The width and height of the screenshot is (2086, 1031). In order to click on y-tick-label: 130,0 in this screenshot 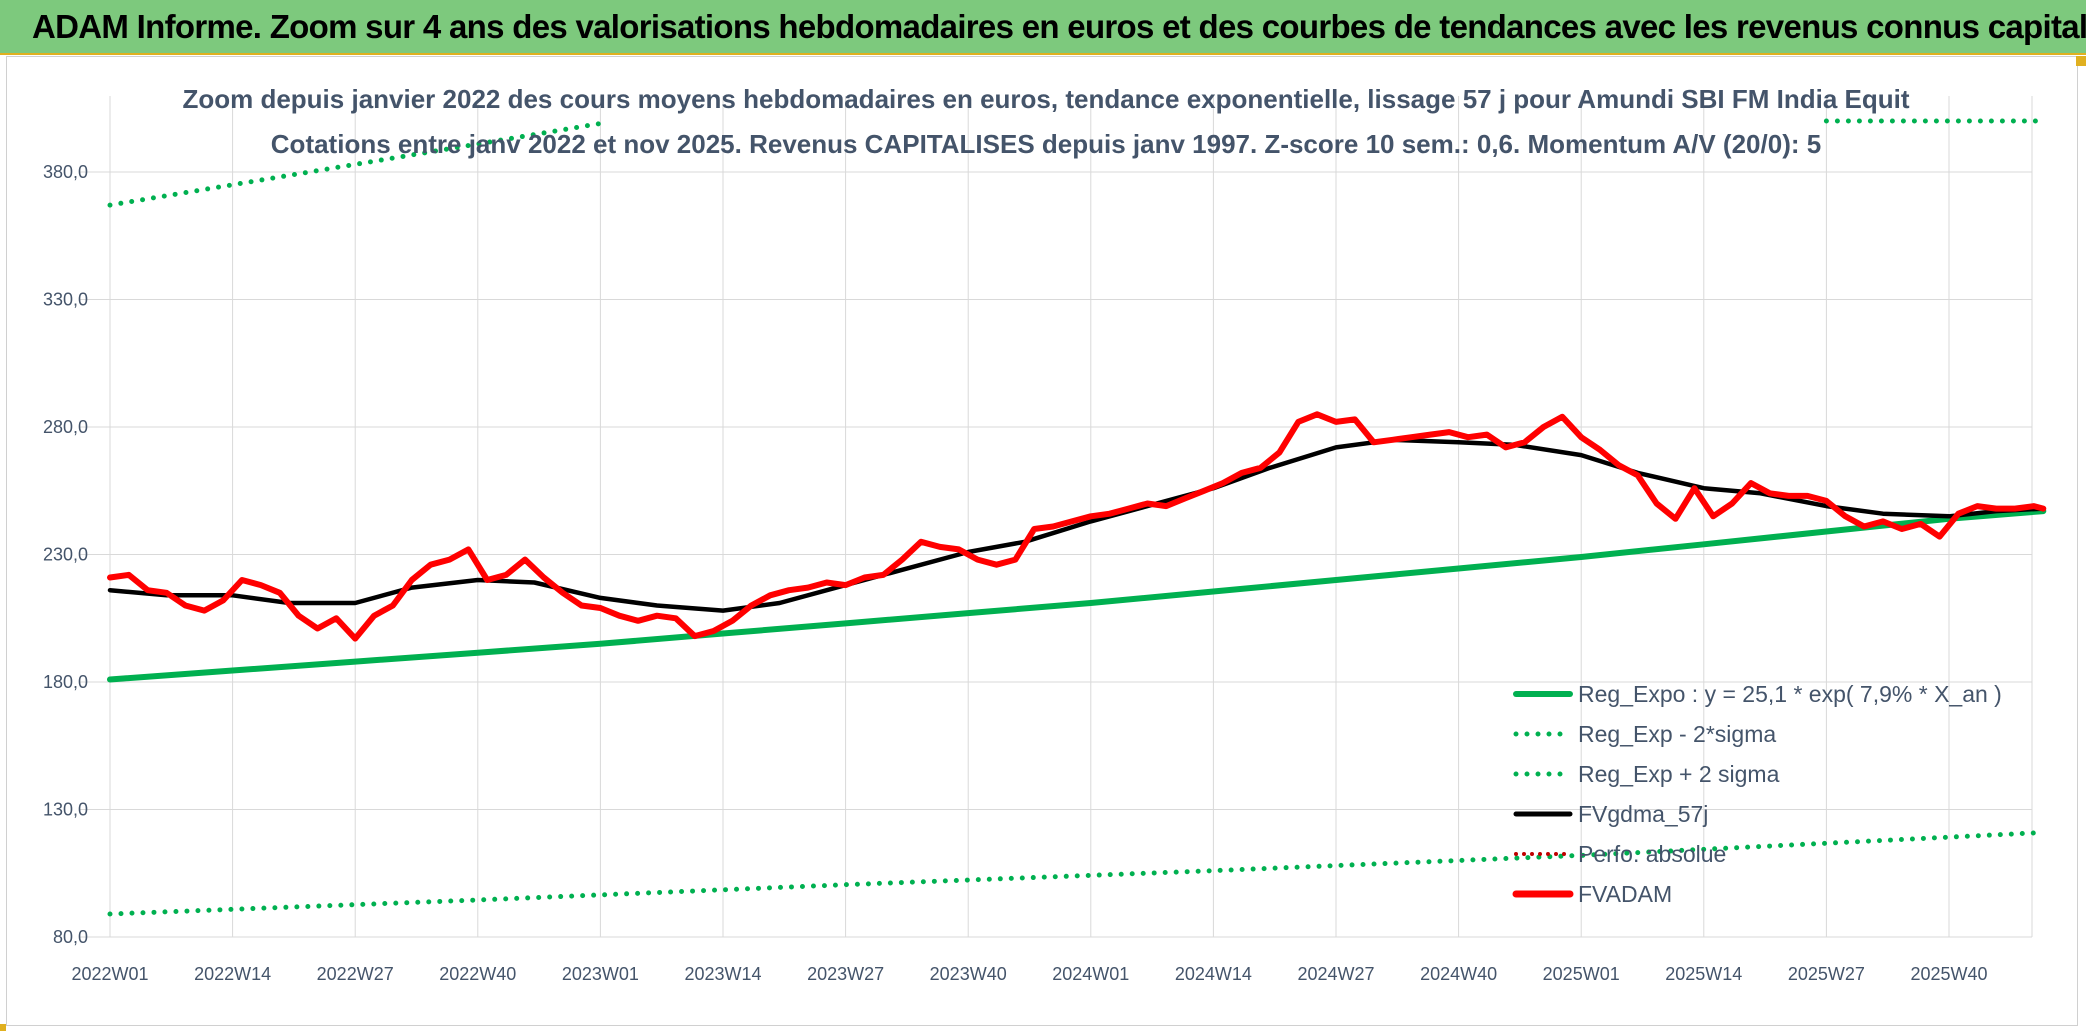, I will do `click(65, 810)`.